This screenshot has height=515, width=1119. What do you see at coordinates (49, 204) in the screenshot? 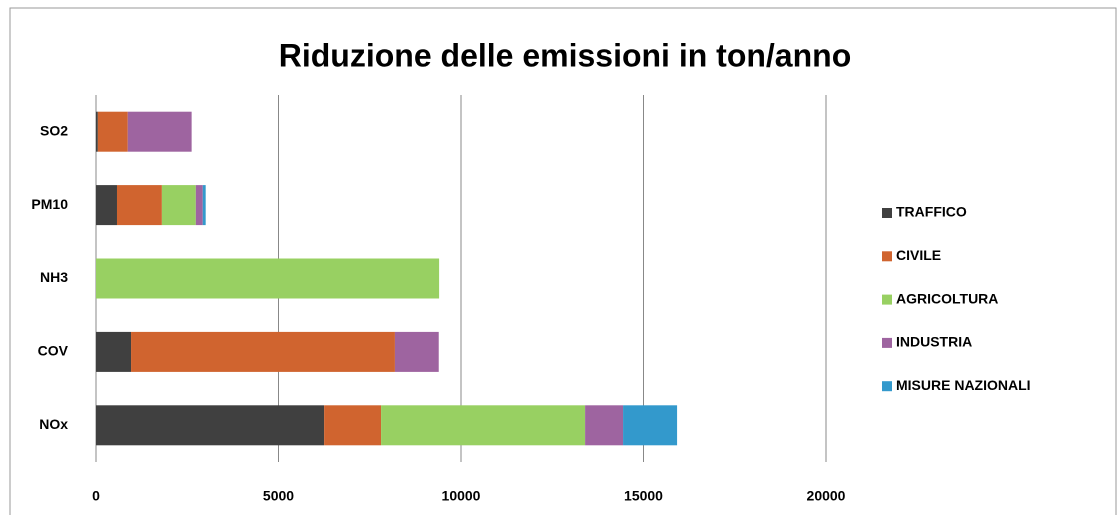
I see `y-tick-label: PM10` at bounding box center [49, 204].